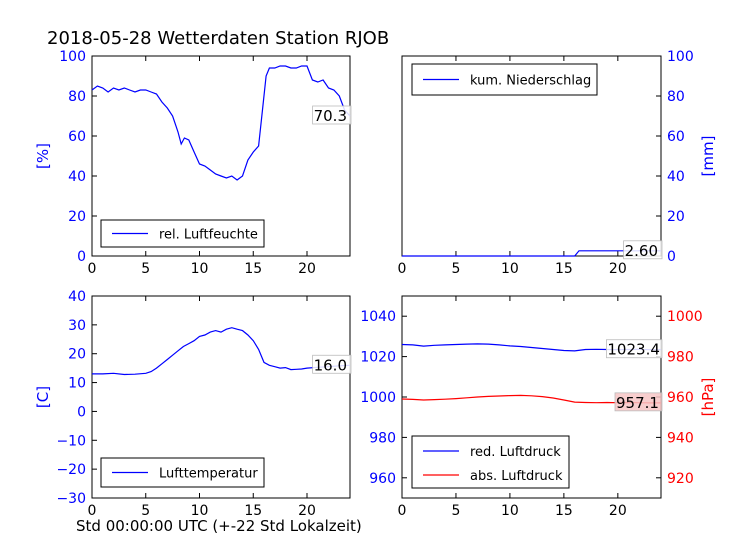 Image resolution: width=736 pixels, height=552 pixels. Describe the element at coordinates (219, 526) in the screenshot. I see `bottom-x-axis-label: Std 00:00:00 UTC (+-22 Std Lokalzeit)` at that location.